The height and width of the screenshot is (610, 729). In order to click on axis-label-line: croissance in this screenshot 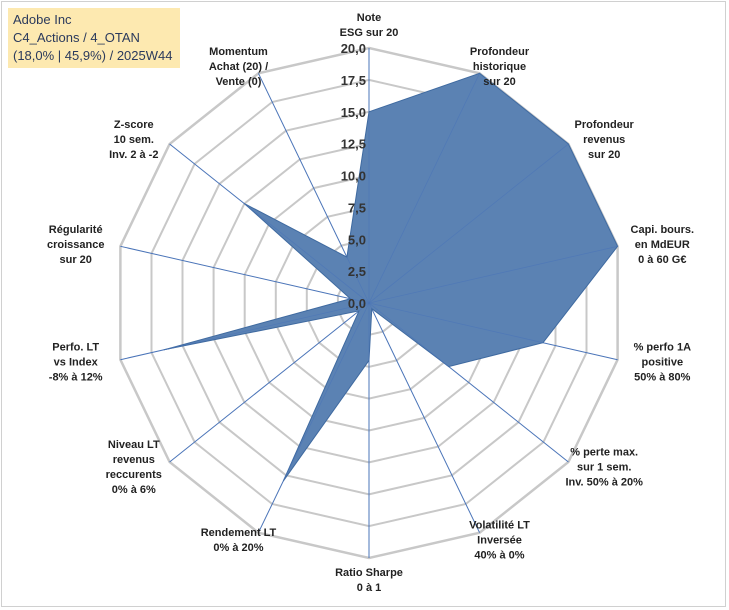, I will do `click(75, 245)`.